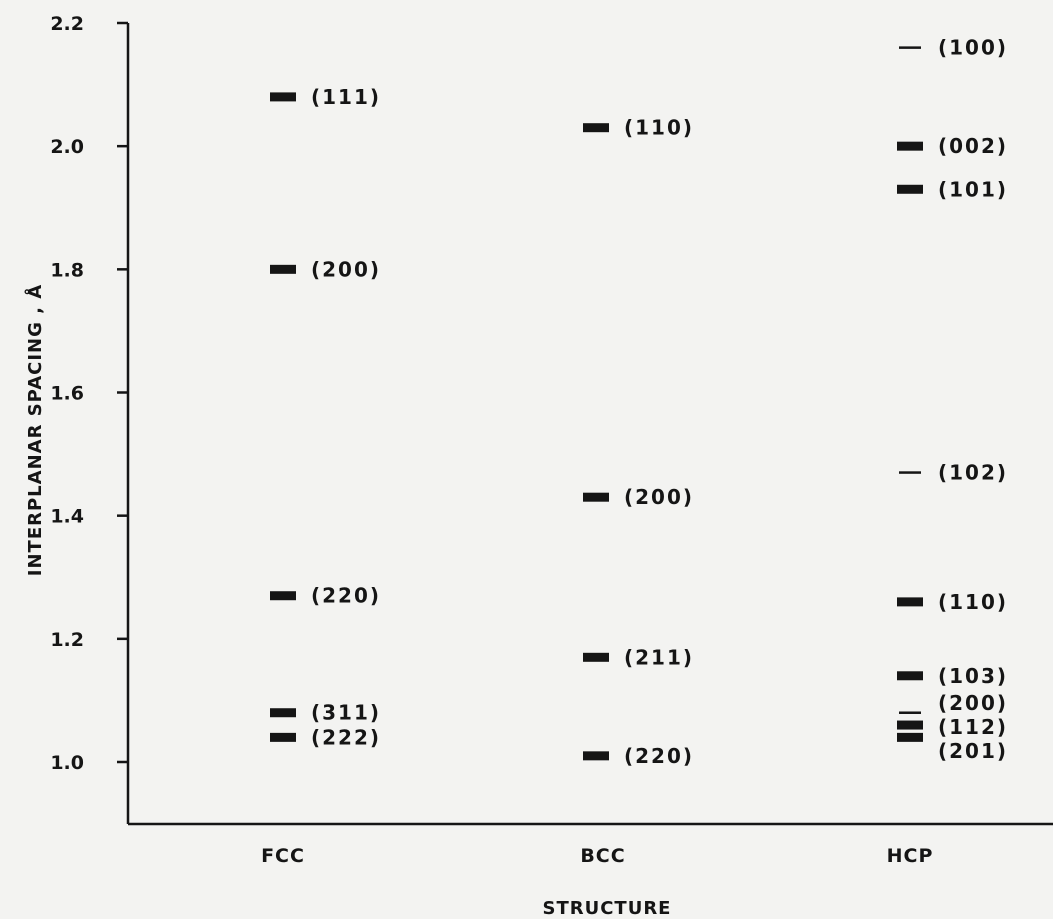  I want to click on y-ticks: 1.0 1.2 1.4 1.6 1.8 2.0 2.2, so click(89, 393).